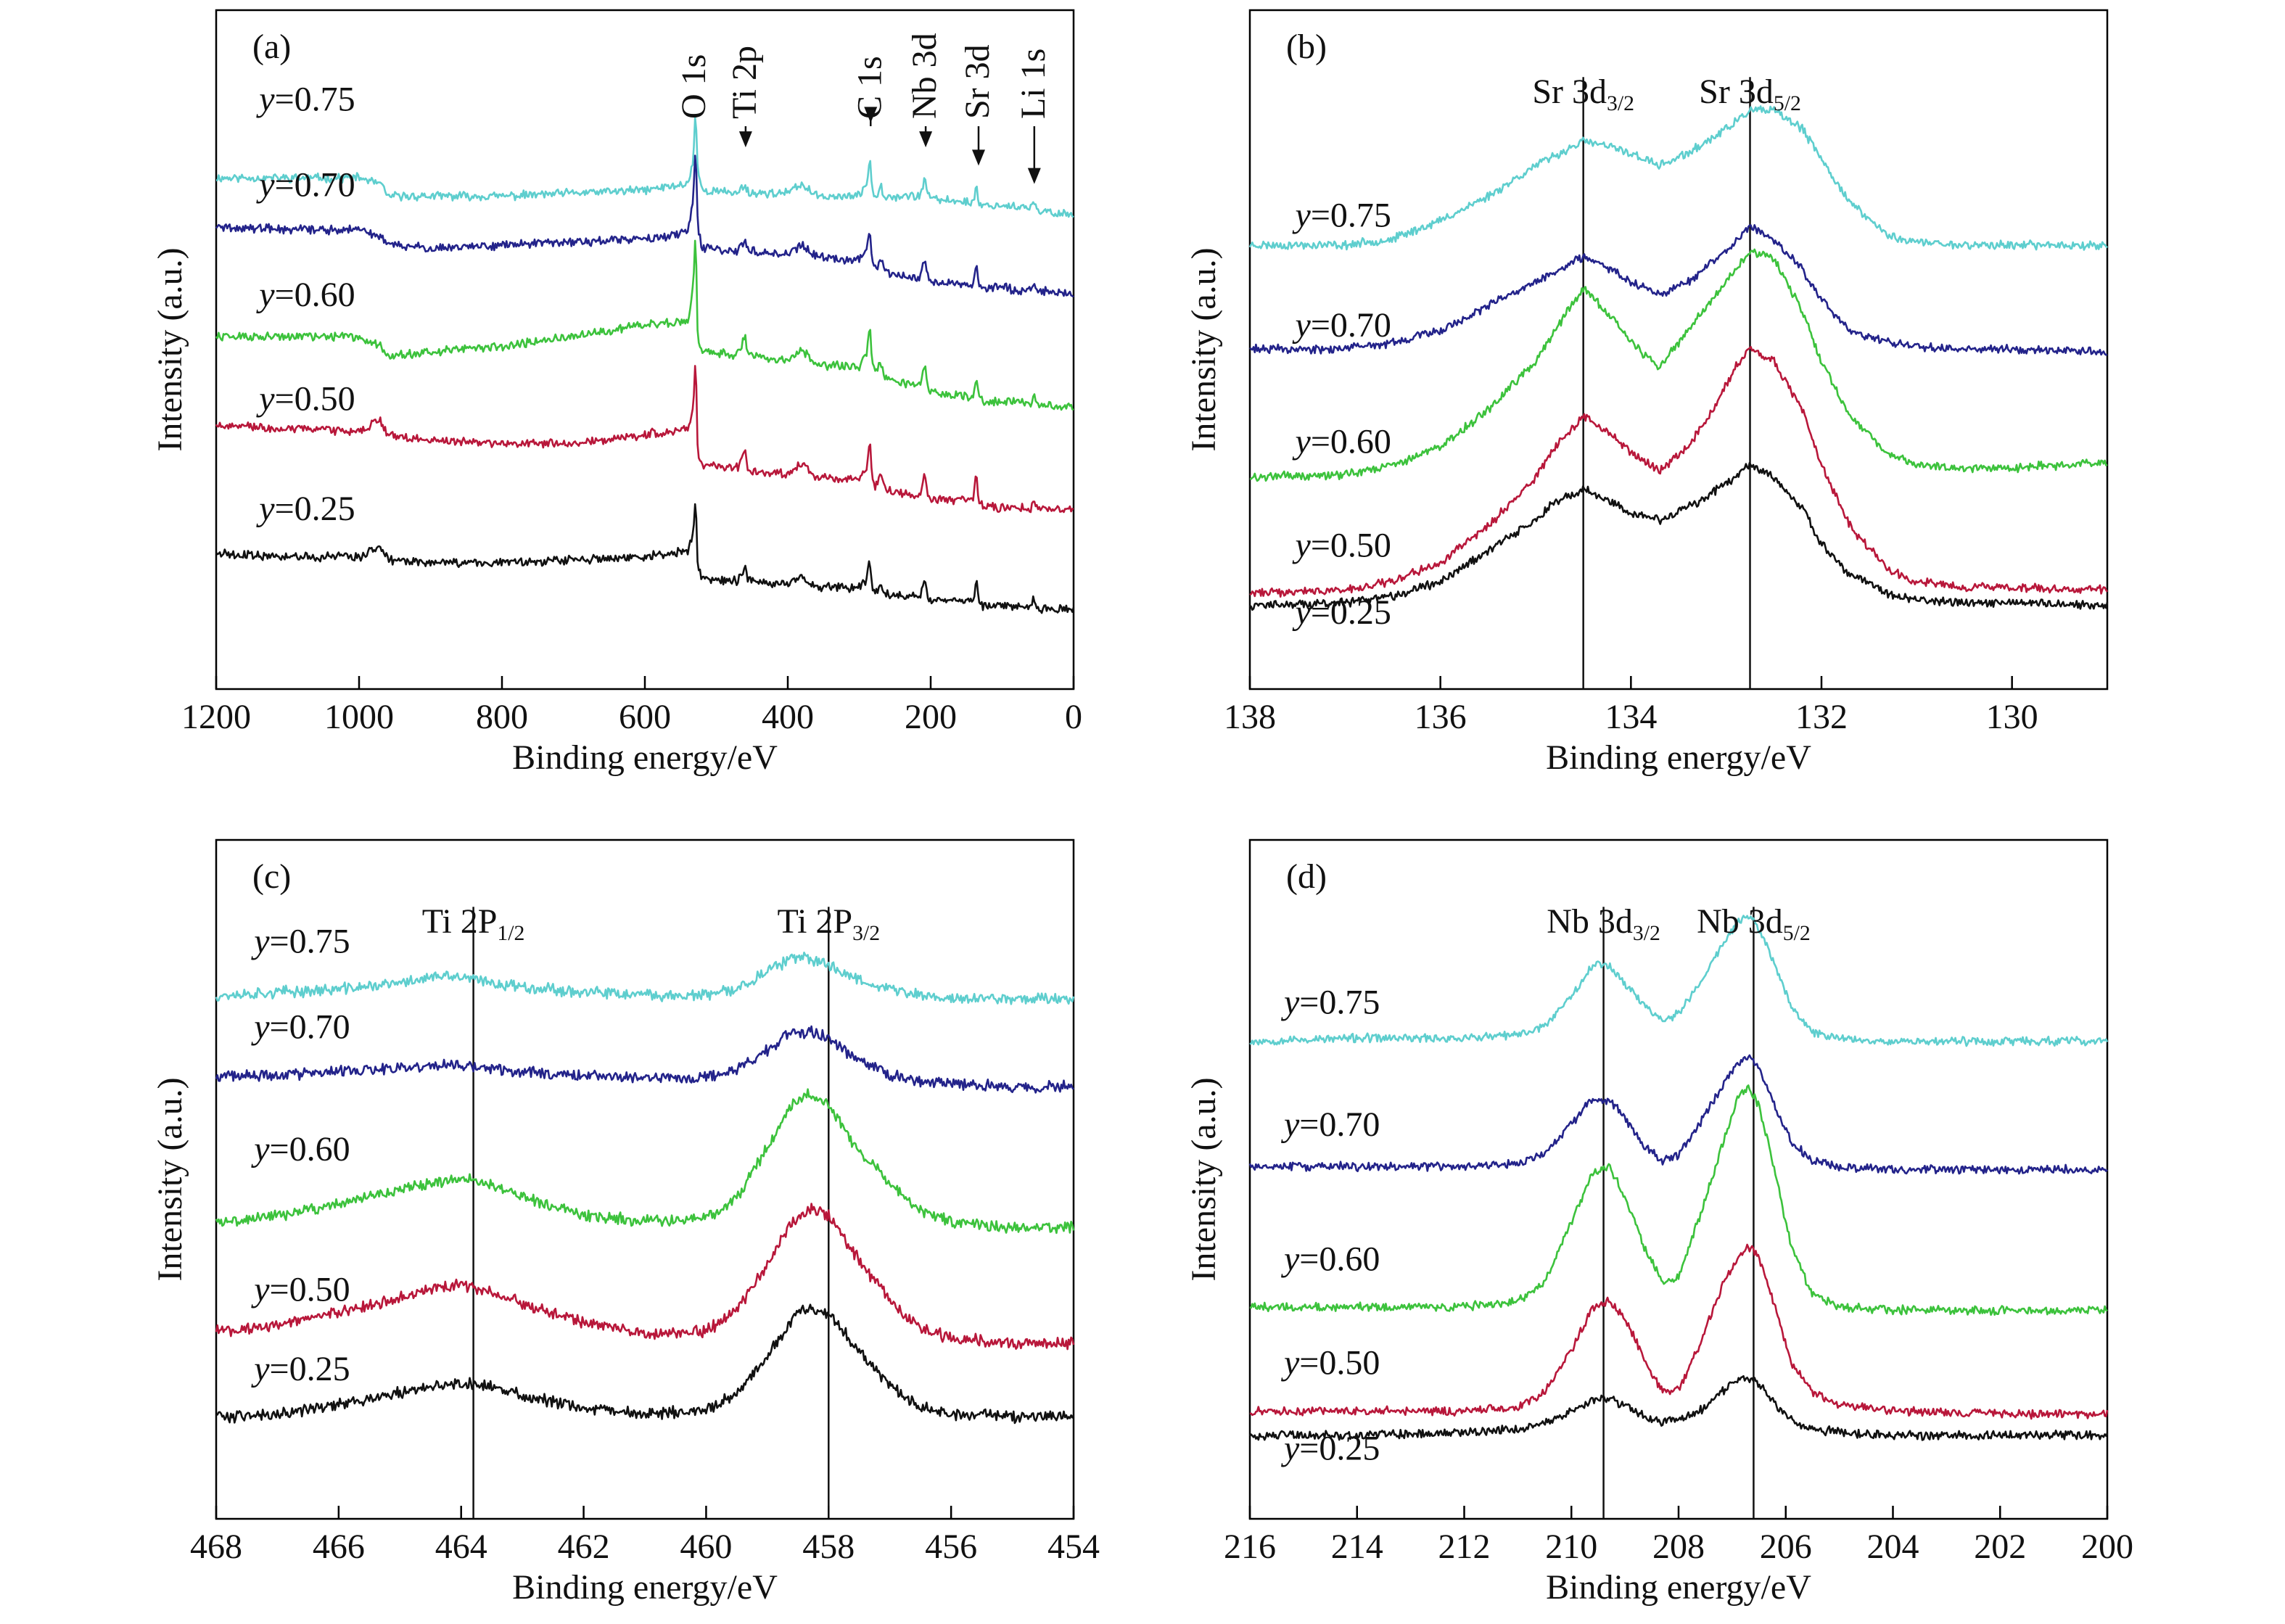 Image resolution: width=2285 pixels, height=1624 pixels. Describe the element at coordinates (1250, 1547) in the screenshot. I see `x-tick-label: 216` at that location.